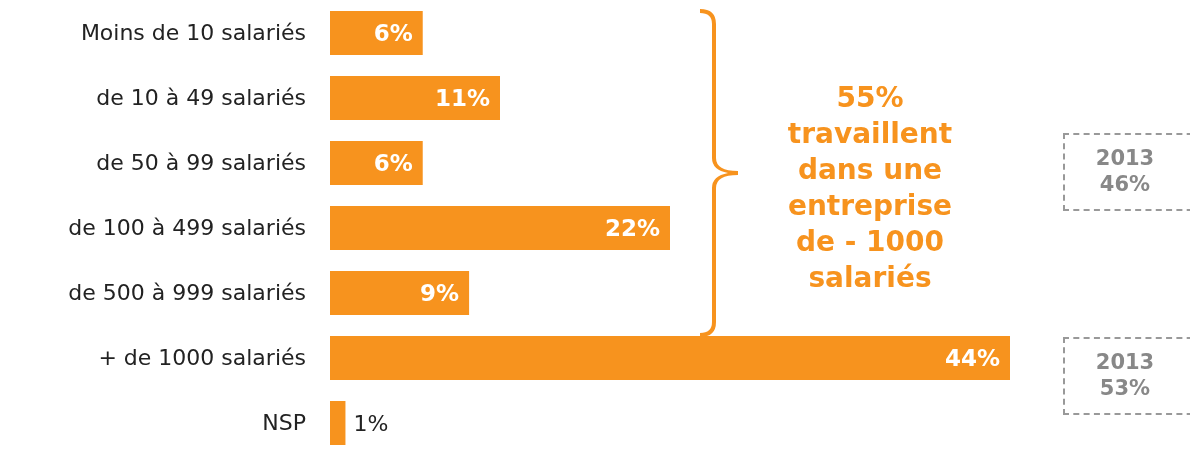  I want to click on text: 2013 53%, so click(1125, 375).